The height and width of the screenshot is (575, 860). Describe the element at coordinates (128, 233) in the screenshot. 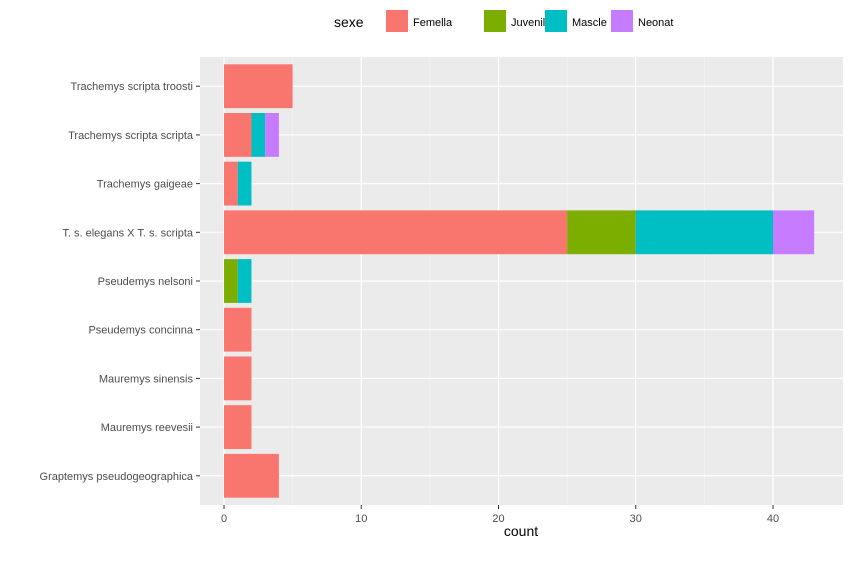

I see `y-tick-label: T. s. elegans X T. s. scripta` at that location.